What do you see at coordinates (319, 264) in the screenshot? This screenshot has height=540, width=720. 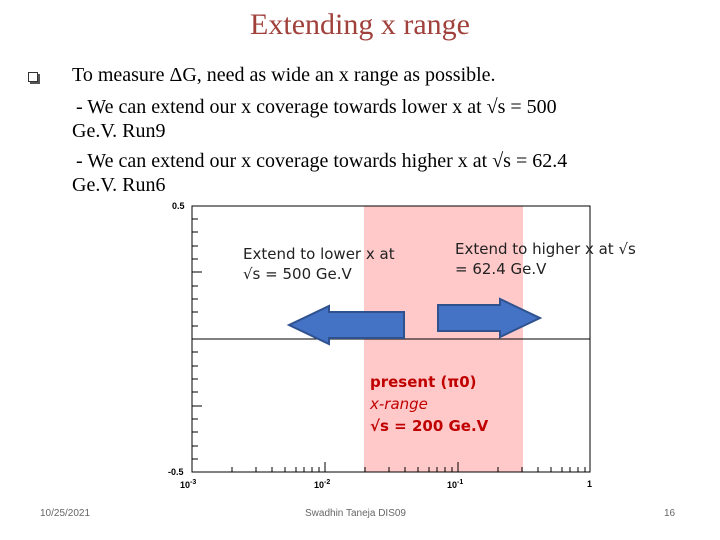 I see `lower-x-note: Extend to lower x at √s = 500 Ge.V` at bounding box center [319, 264].